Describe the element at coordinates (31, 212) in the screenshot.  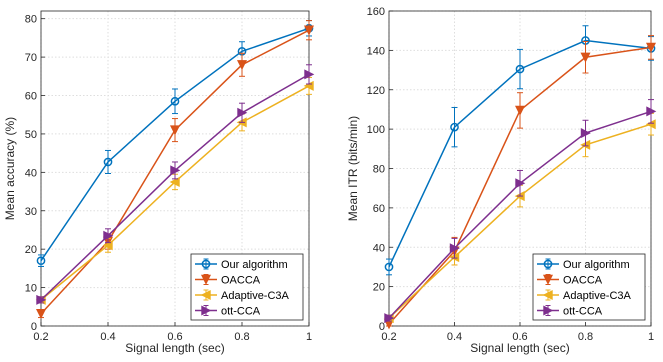
I see `y-tick-label: 30` at that location.